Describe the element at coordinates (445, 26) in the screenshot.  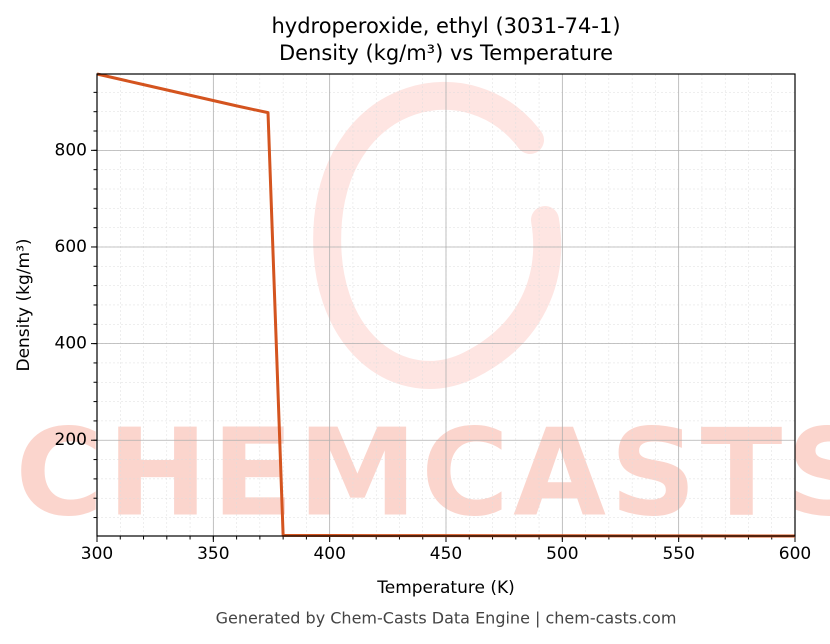
I see `chart-title: hydroperoxide, ethyl (3031-74-1)` at that location.